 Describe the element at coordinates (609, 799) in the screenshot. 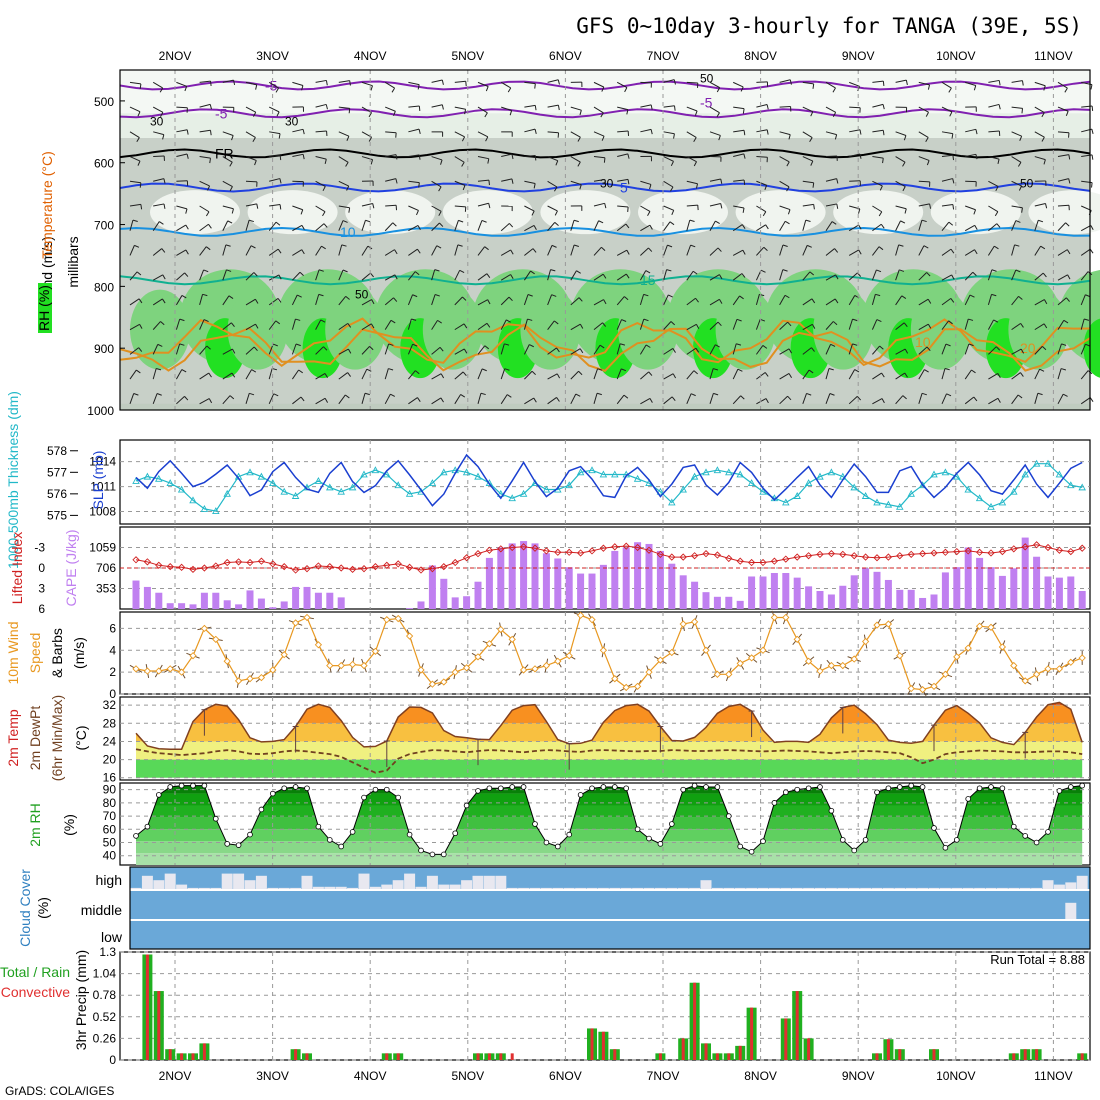

I see `rh-band` at that location.